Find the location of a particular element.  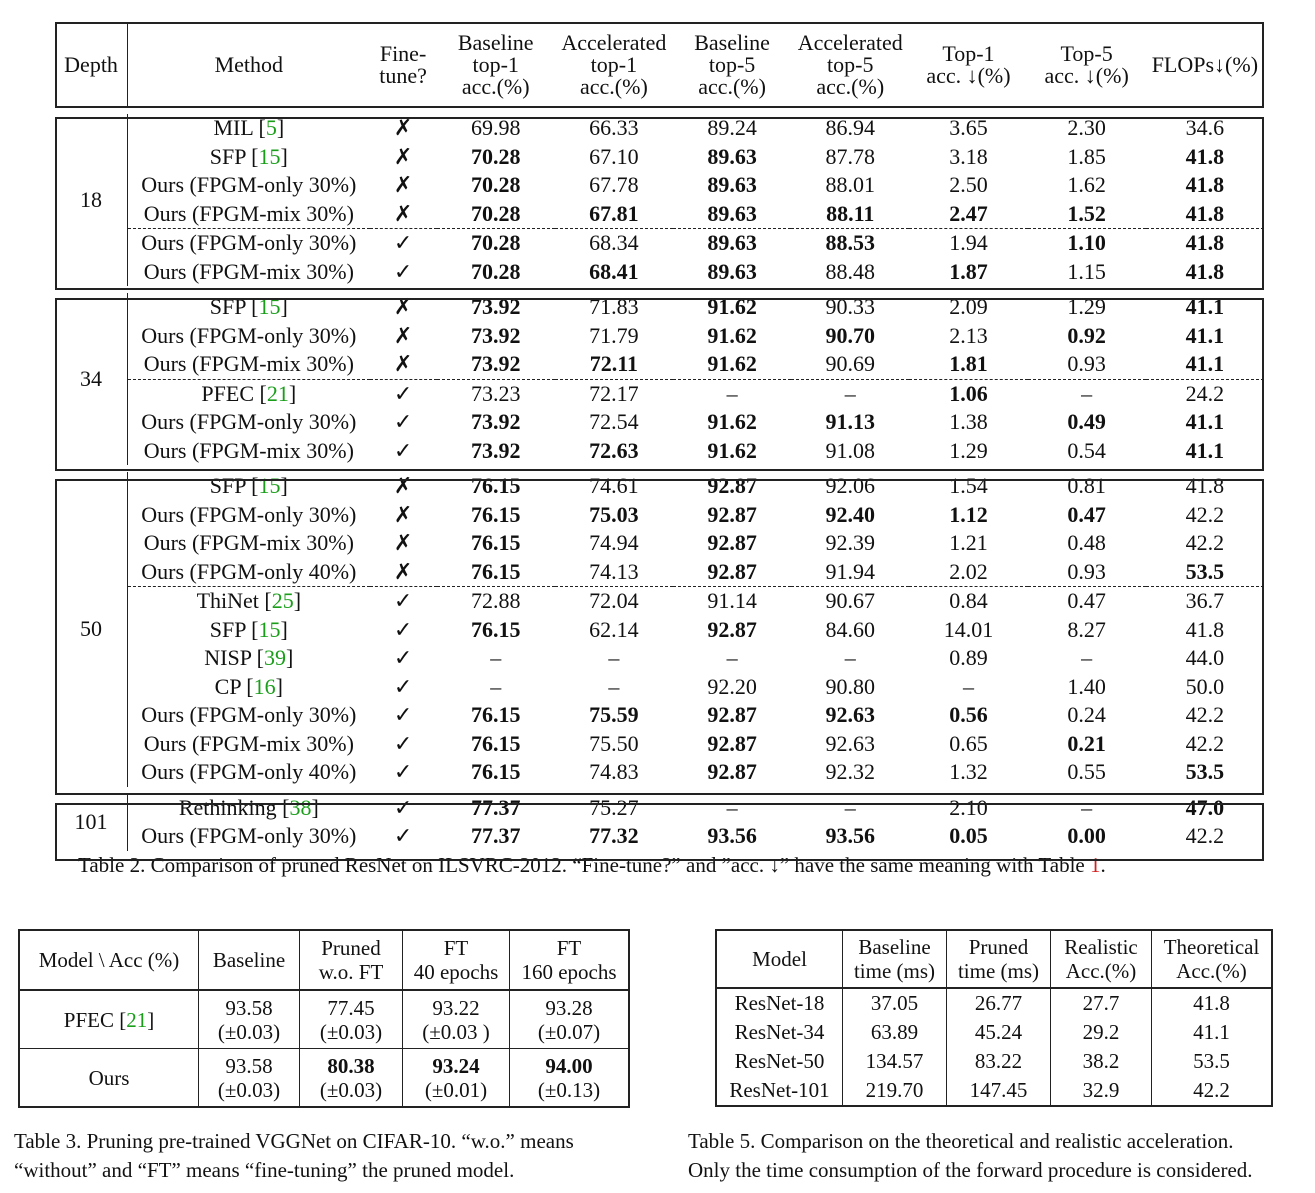

value-cell: 90.80 is located at coordinates (850, 686).